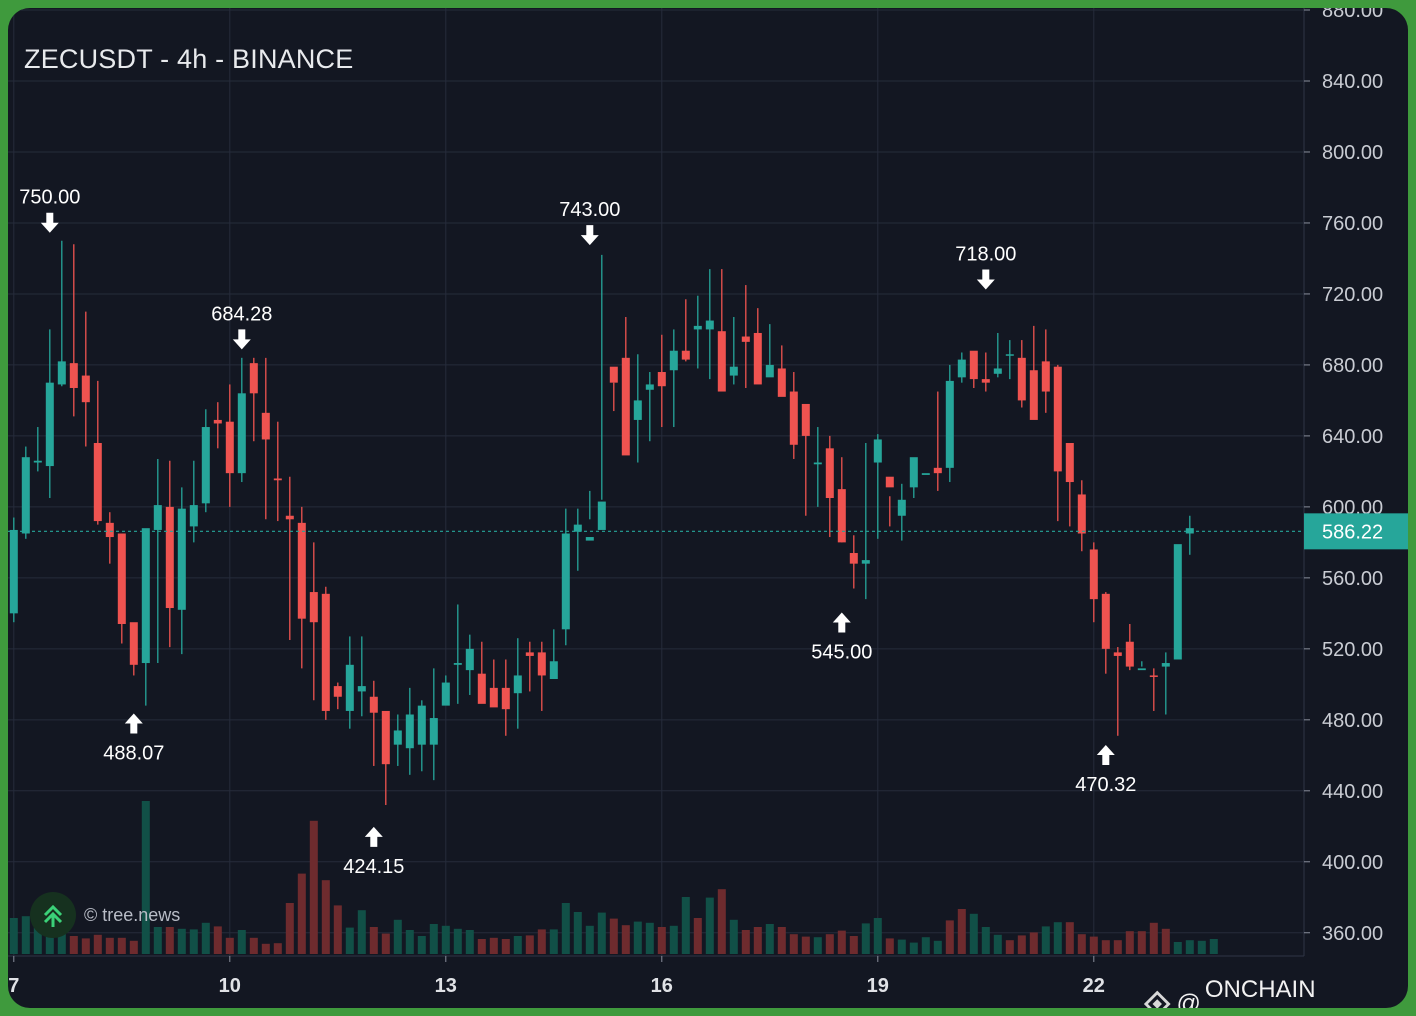 The height and width of the screenshot is (1016, 1416). Describe the element at coordinates (1352, 863) in the screenshot. I see `price-tick-label: 400.00` at that location.